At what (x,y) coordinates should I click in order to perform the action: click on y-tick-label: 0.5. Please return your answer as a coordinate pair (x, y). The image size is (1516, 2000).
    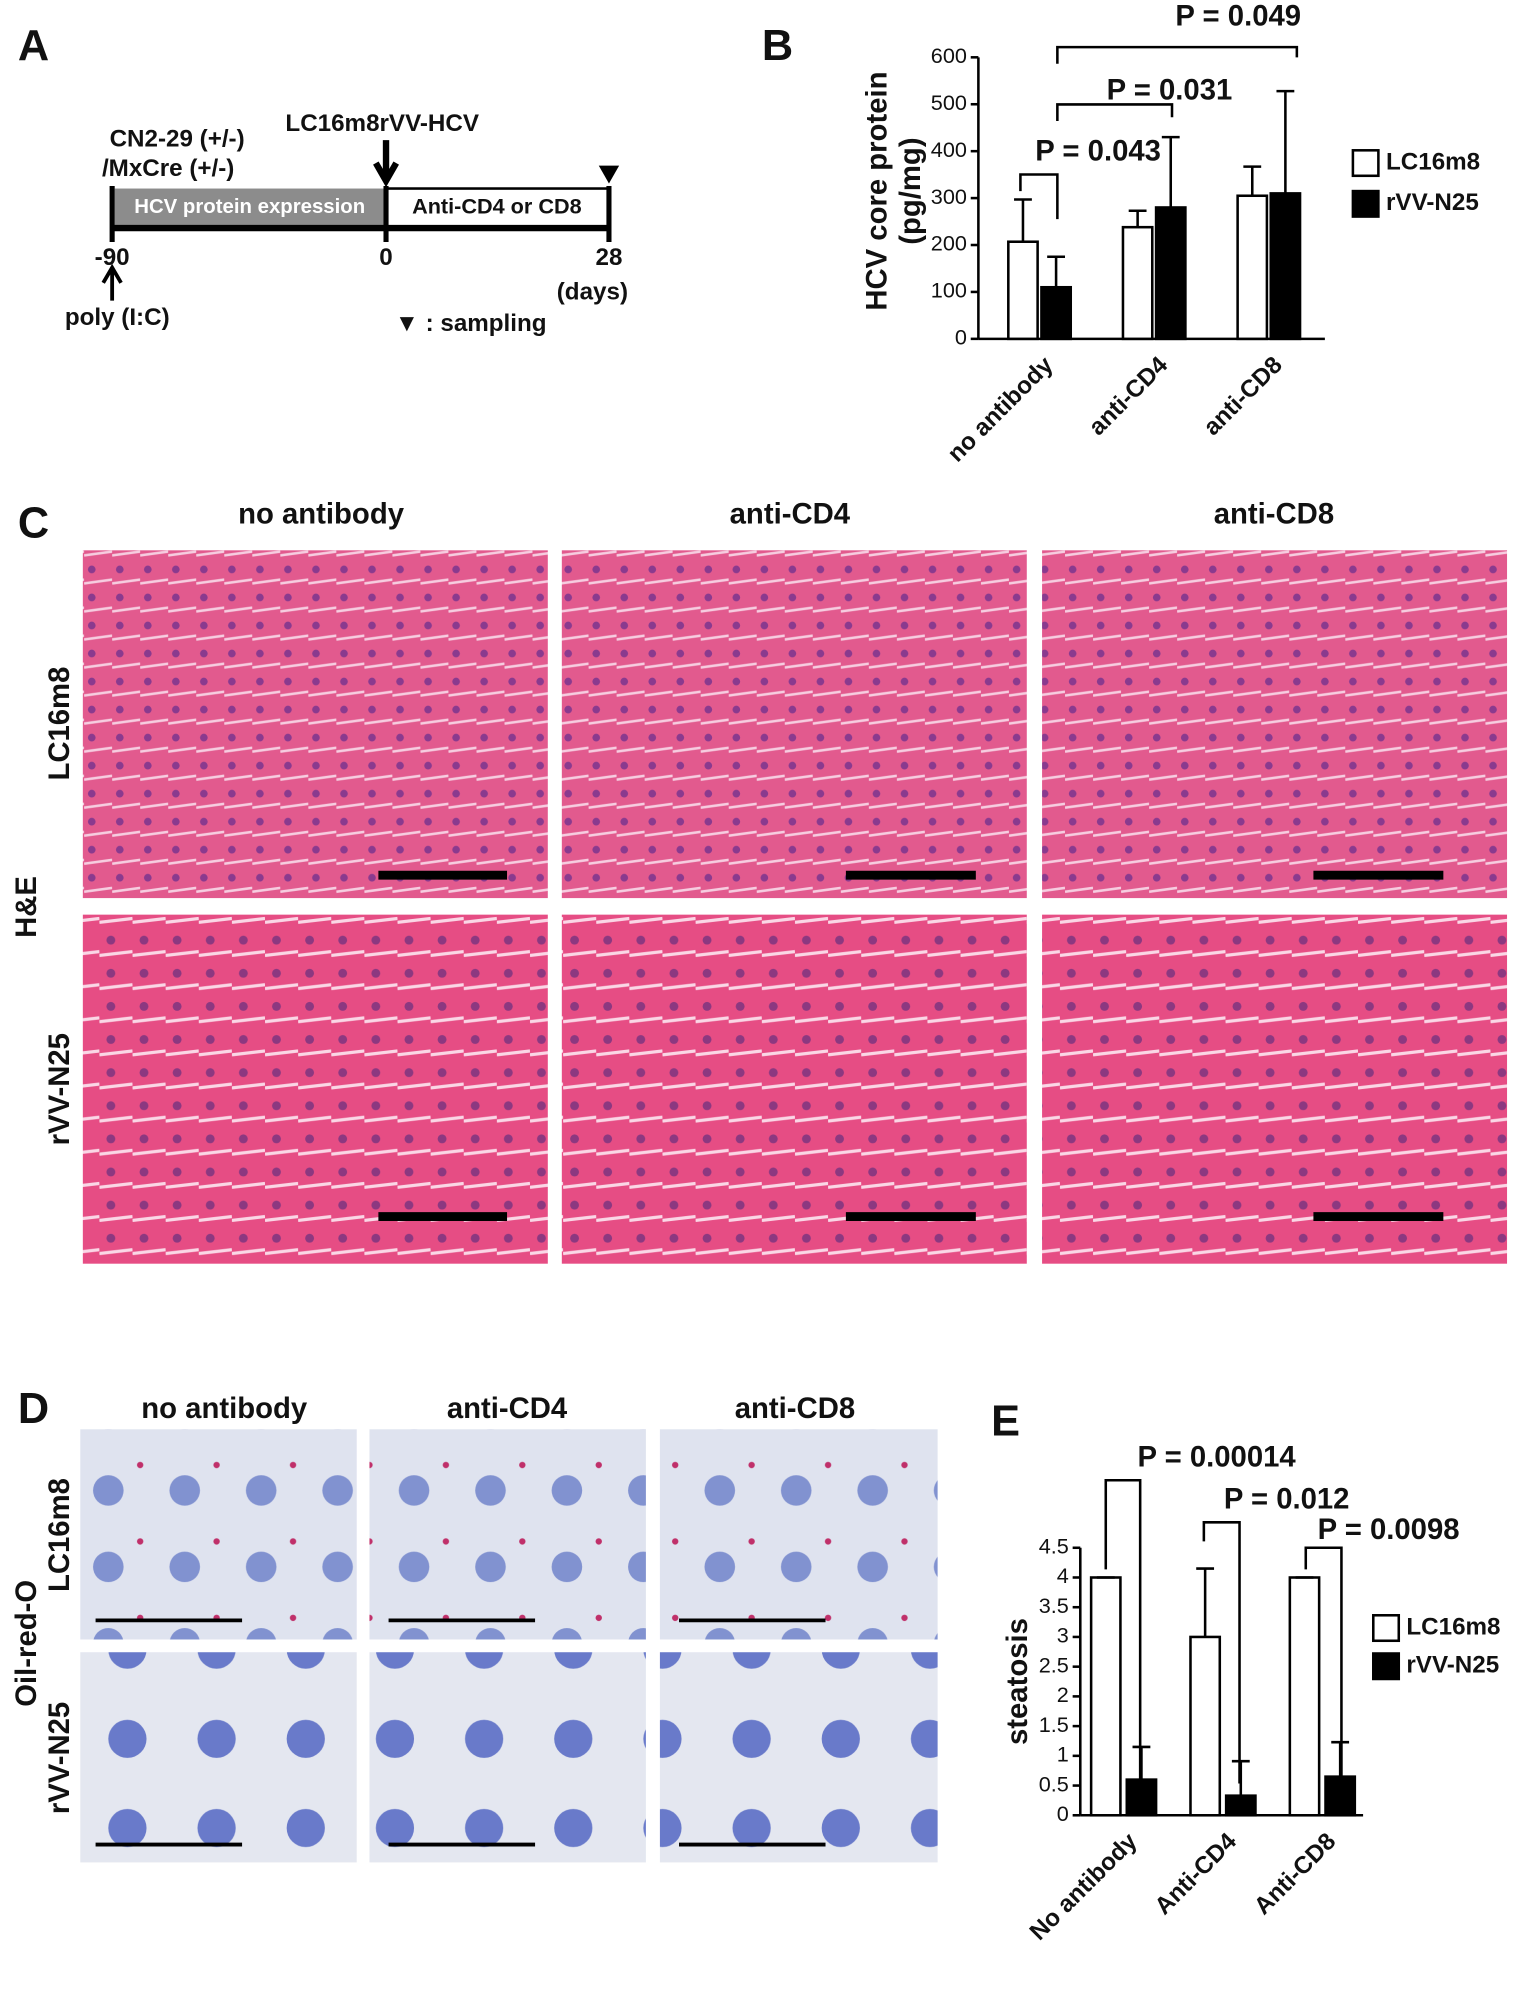
    Looking at the image, I should click on (1054, 1783).